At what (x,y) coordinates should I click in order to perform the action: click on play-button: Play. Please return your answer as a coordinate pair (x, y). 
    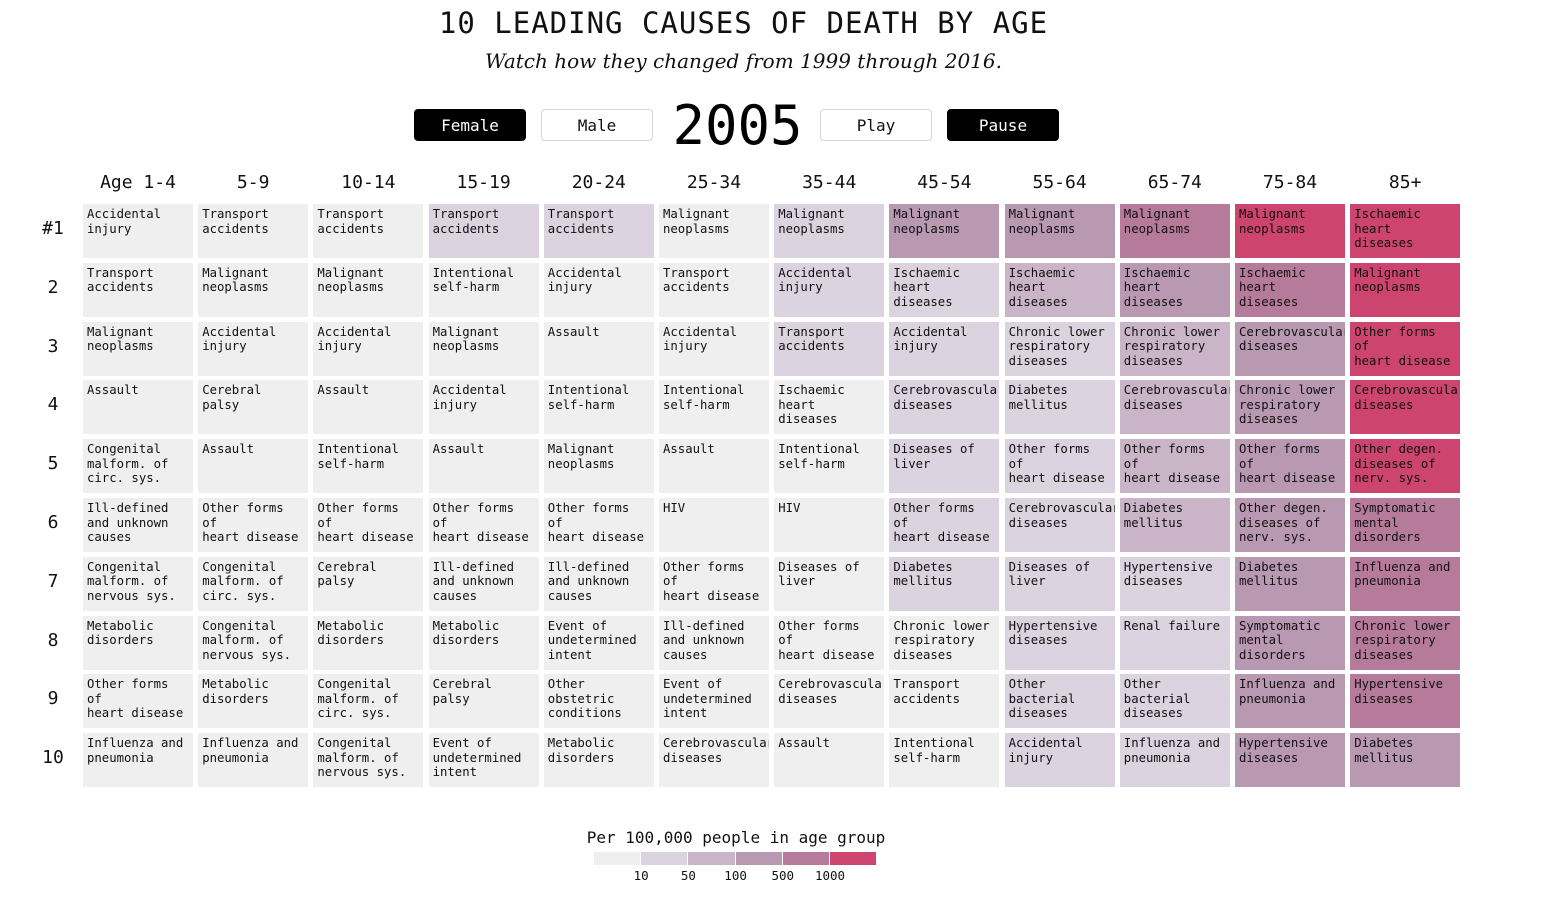
    Looking at the image, I should click on (876, 125).